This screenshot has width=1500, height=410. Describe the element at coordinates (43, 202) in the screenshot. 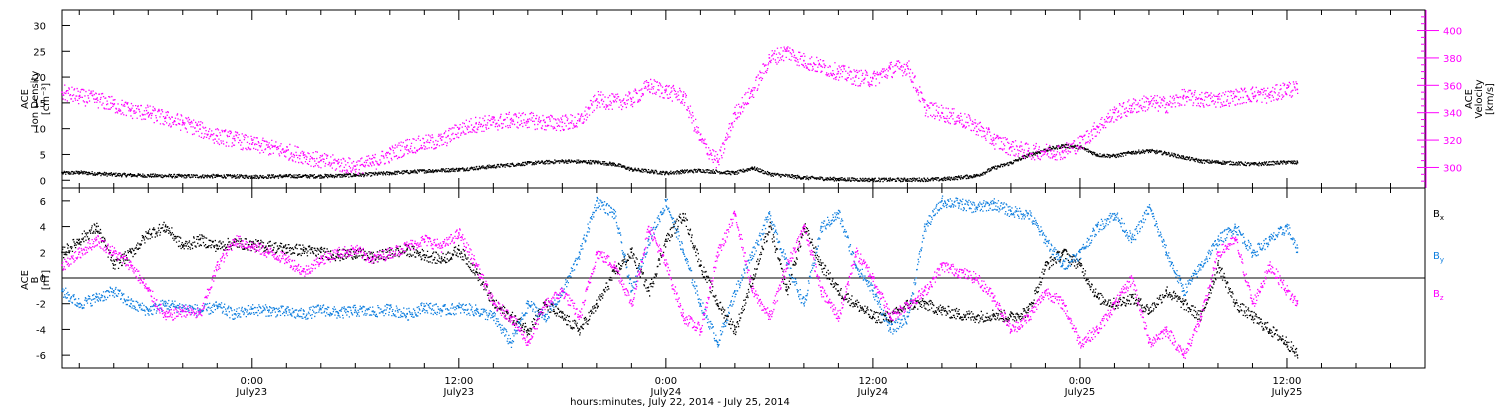

I see `bottom-left-tick-label: 6` at that location.